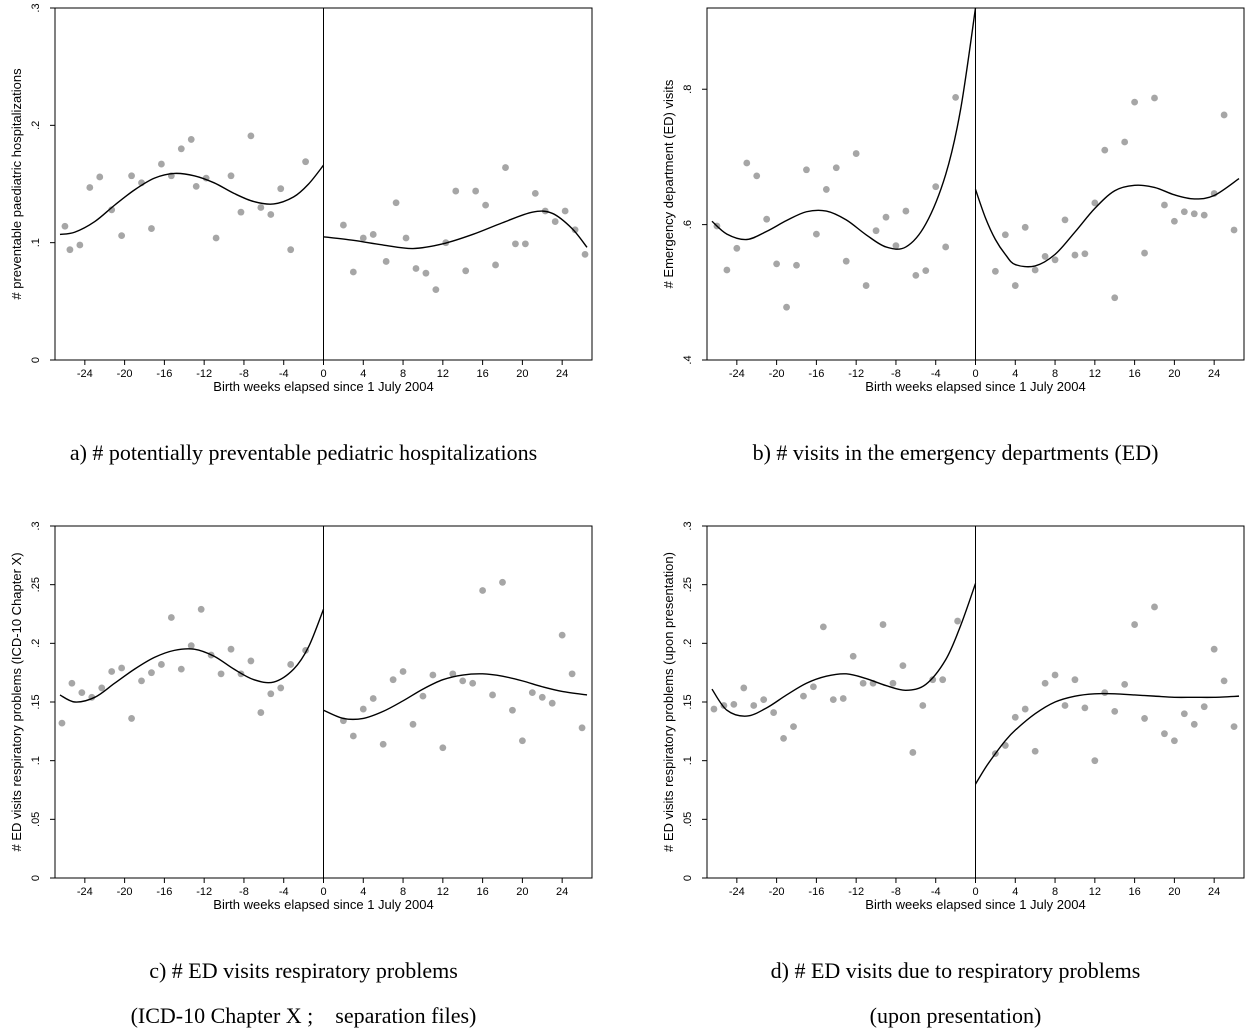  Describe the element at coordinates (668, 183) in the screenshot. I see `y-axis-label: # Emergency department (ED) visits` at that location.